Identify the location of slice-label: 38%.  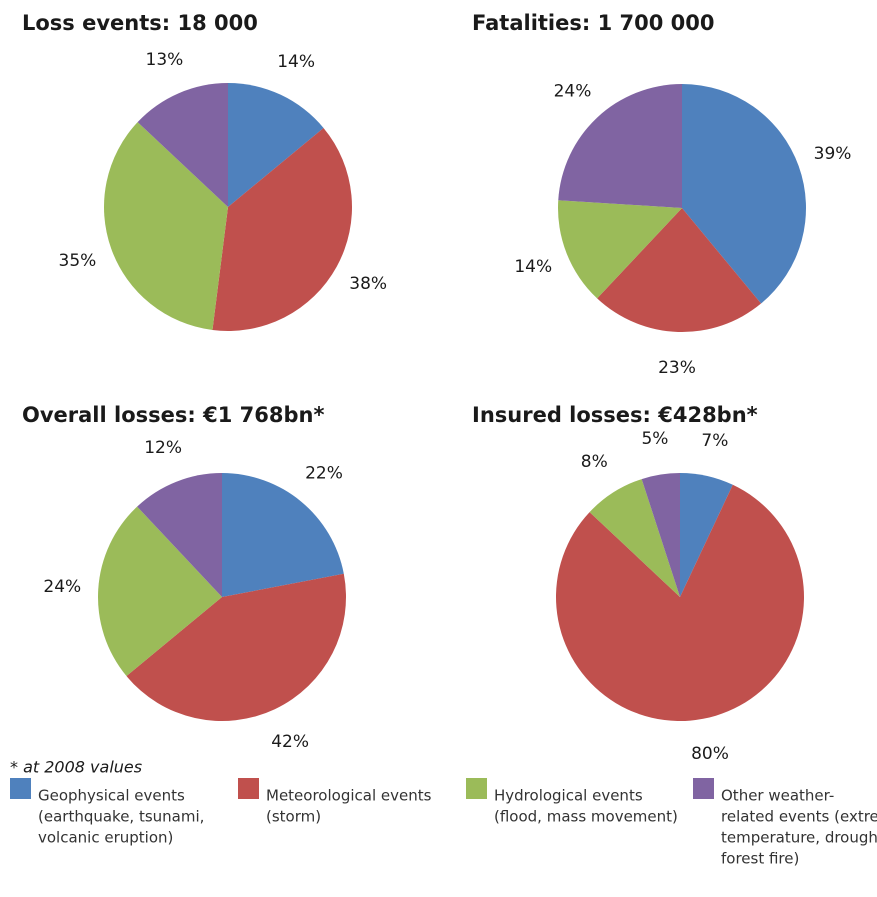
(368, 284).